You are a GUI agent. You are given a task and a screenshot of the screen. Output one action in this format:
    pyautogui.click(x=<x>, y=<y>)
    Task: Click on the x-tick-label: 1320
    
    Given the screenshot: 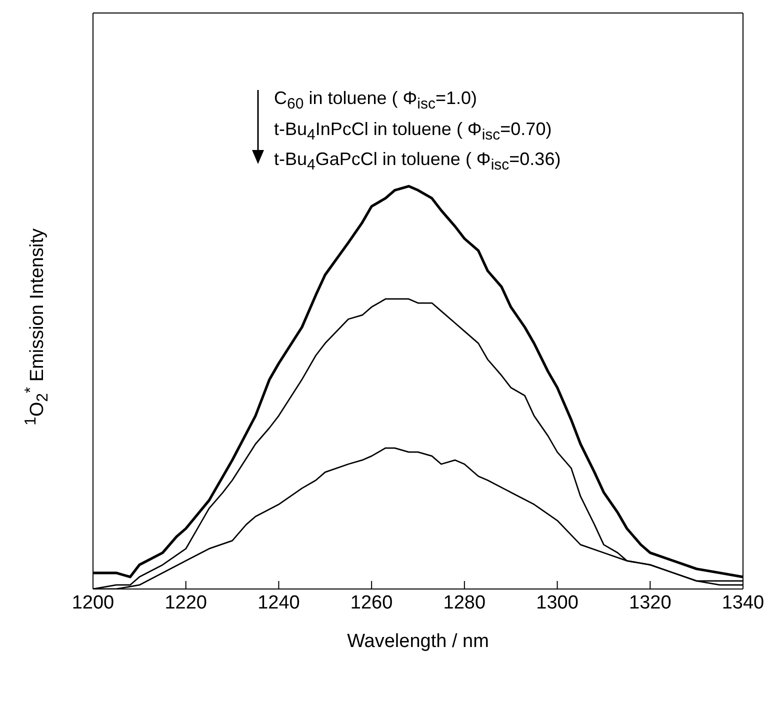 What is the action you would take?
    pyautogui.click(x=650, y=603)
    